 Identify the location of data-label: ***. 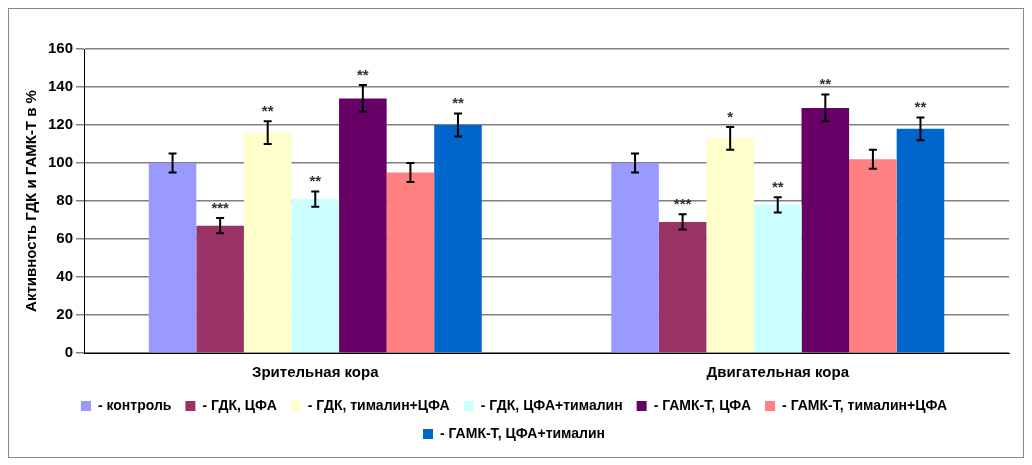
(220, 207).